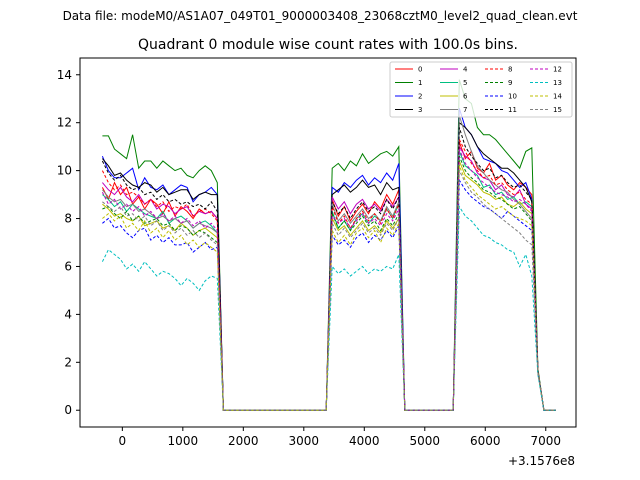  Describe the element at coordinates (243, 441) in the screenshot. I see `x-tick-label: 2000` at that location.